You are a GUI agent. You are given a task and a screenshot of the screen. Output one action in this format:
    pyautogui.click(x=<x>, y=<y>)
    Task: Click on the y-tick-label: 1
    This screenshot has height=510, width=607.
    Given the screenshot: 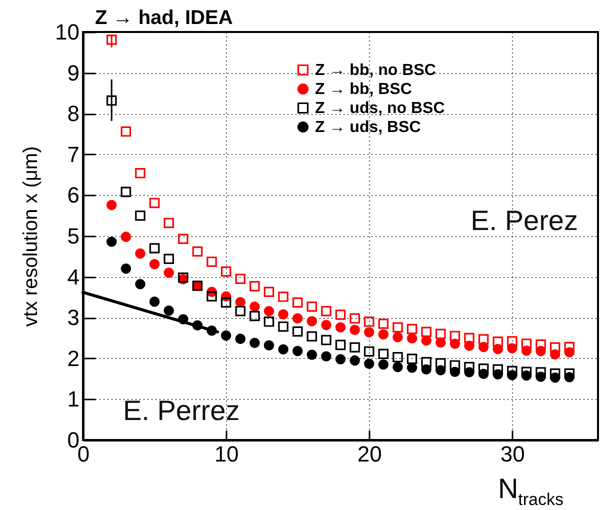 What is the action you would take?
    pyautogui.click(x=73, y=399)
    